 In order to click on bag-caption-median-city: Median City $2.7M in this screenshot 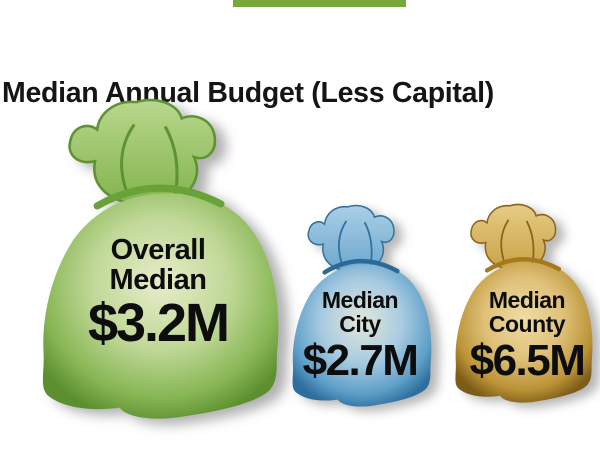, I will do `click(360, 336)`.